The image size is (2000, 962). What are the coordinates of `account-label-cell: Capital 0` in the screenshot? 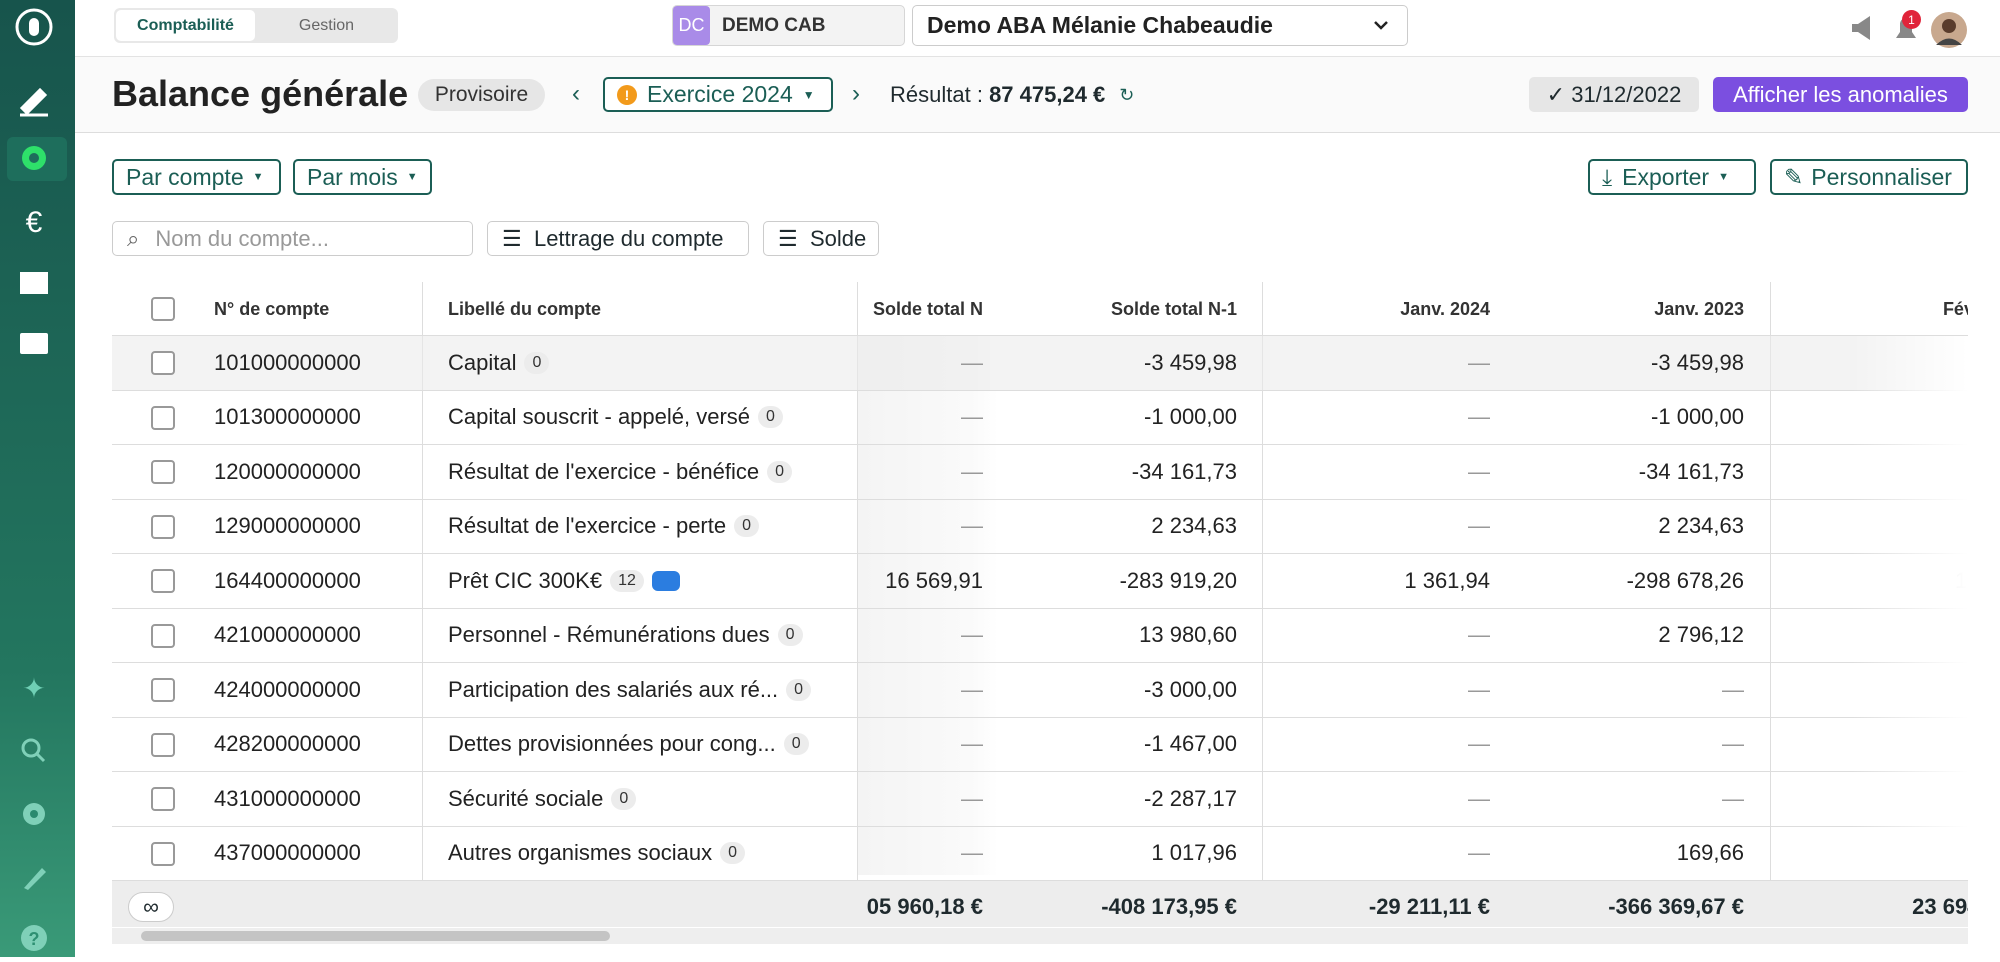 It's located at (499, 363).